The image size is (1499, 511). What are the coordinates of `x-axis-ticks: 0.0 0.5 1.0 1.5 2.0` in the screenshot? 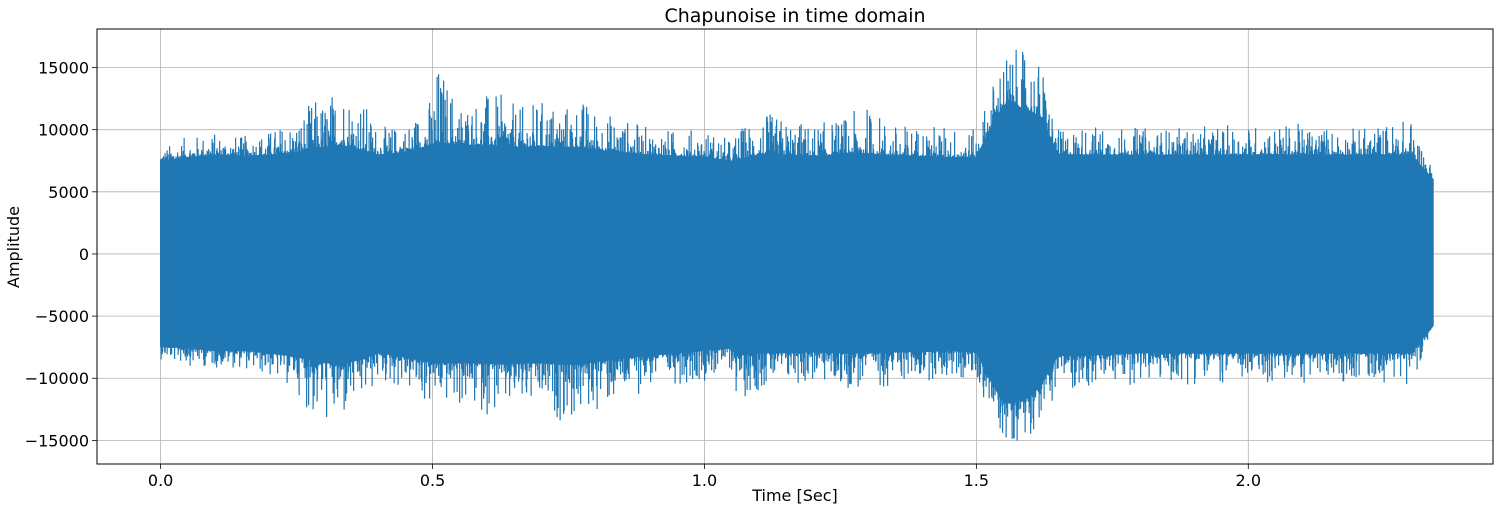 It's located at (704, 477).